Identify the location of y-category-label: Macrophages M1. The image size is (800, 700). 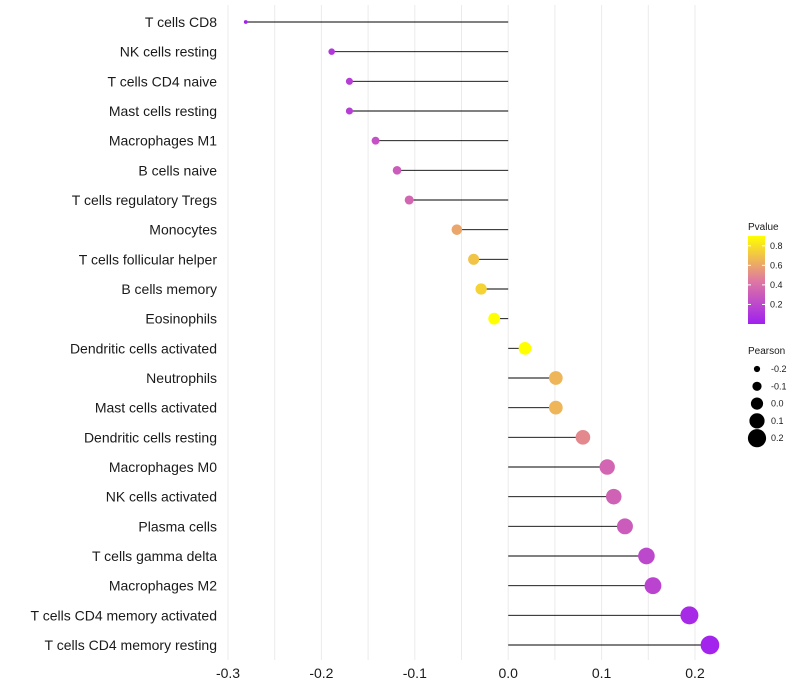
(163, 141).